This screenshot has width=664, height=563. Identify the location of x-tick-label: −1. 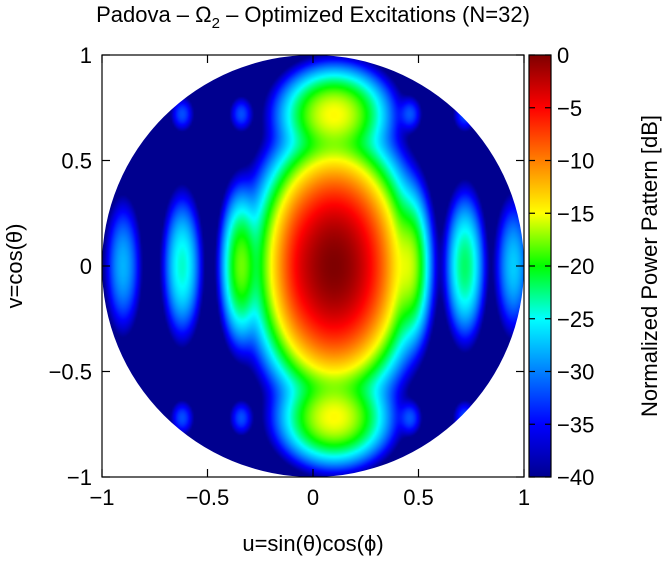
(101, 497).